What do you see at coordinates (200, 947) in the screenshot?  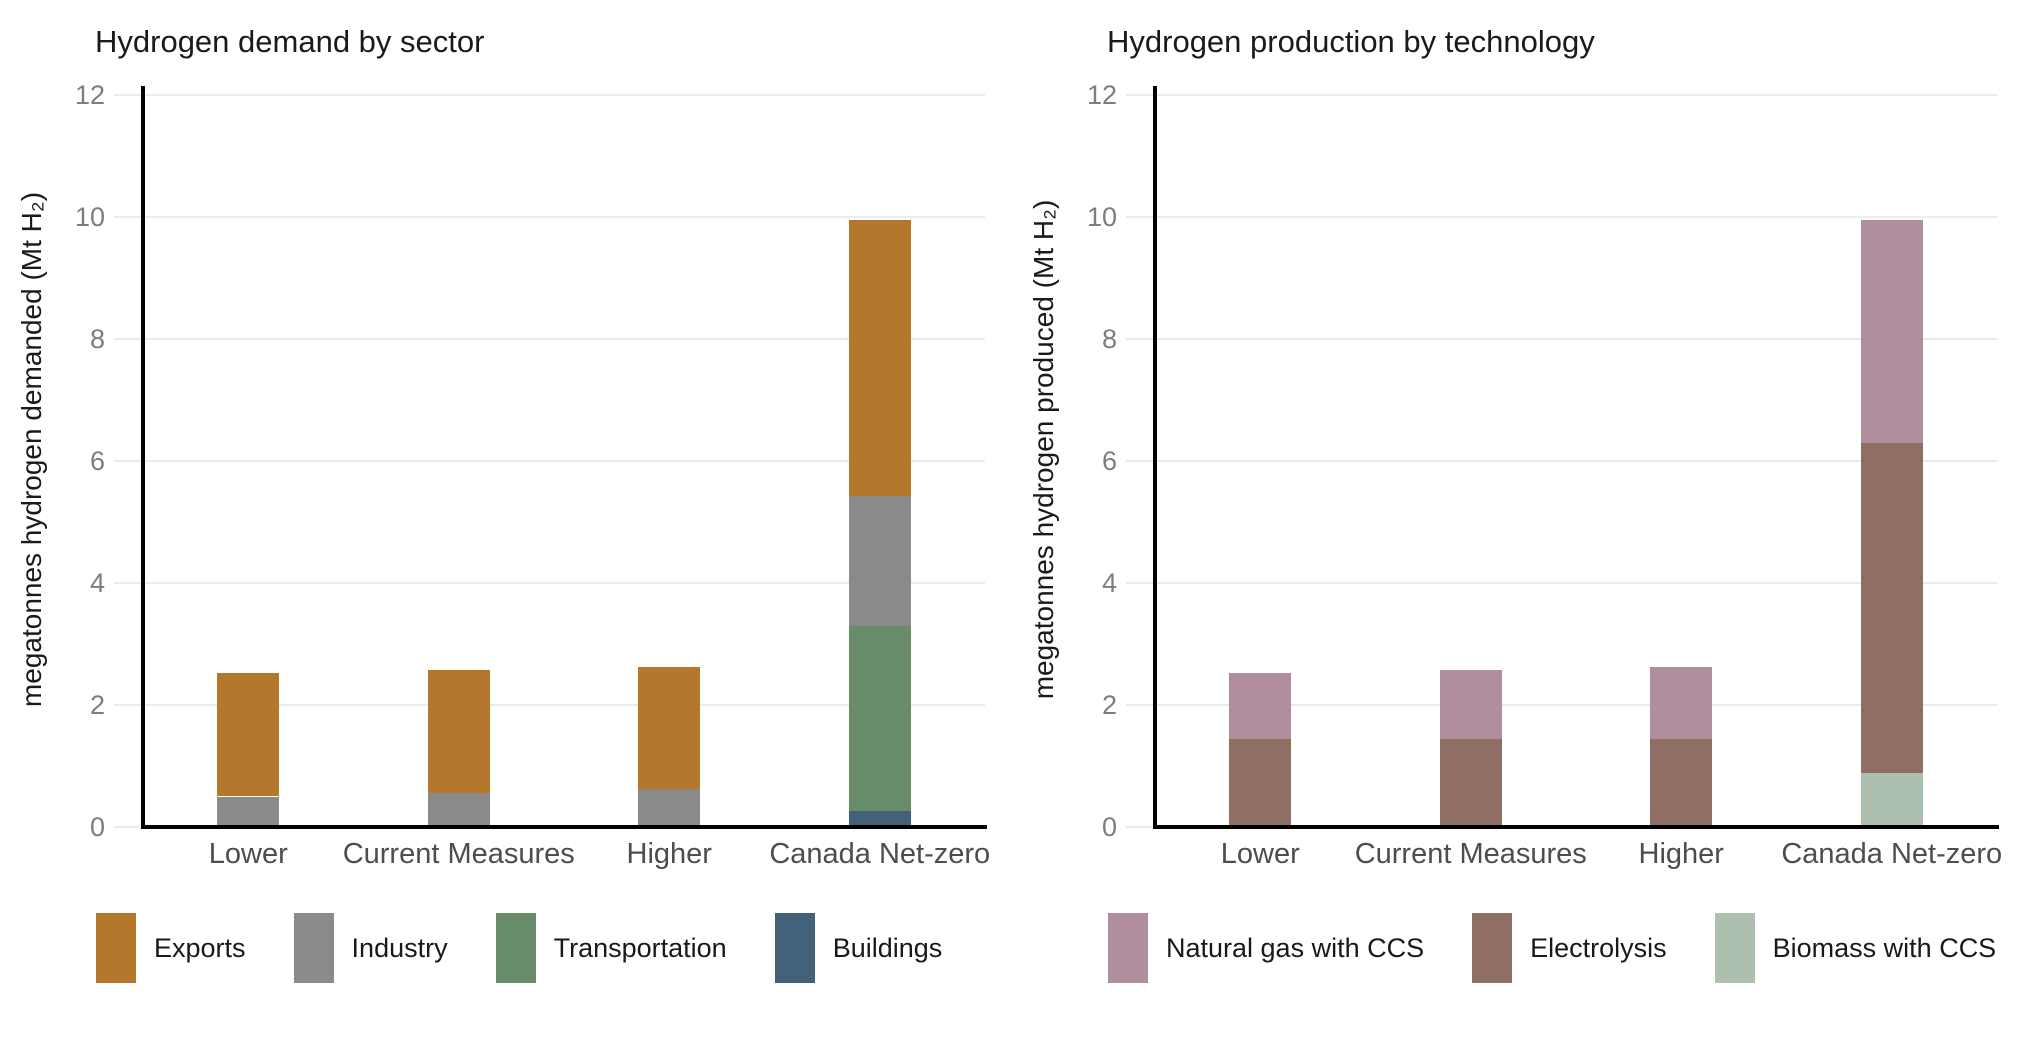 I see `legend-label: Exports` at bounding box center [200, 947].